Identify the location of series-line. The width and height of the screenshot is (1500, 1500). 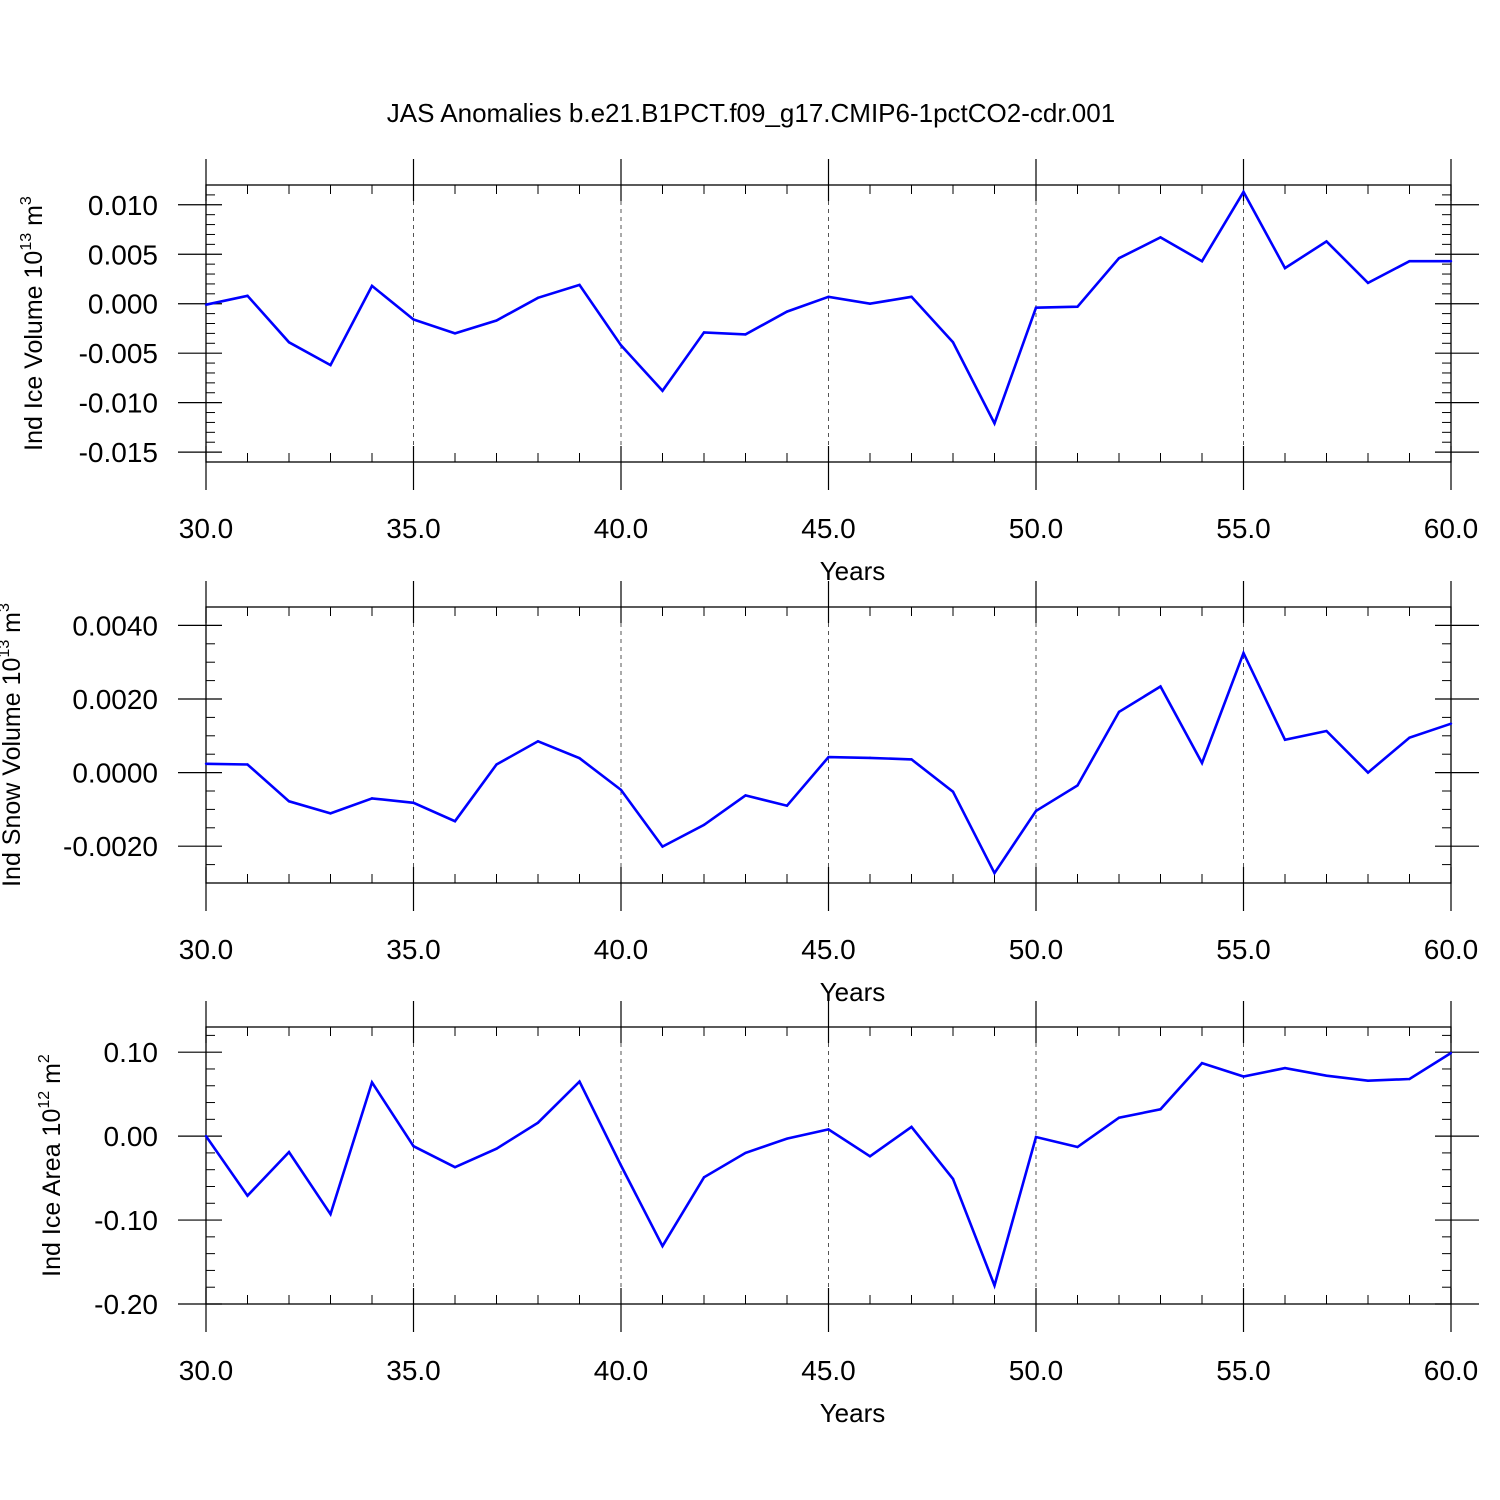
(828, 1170).